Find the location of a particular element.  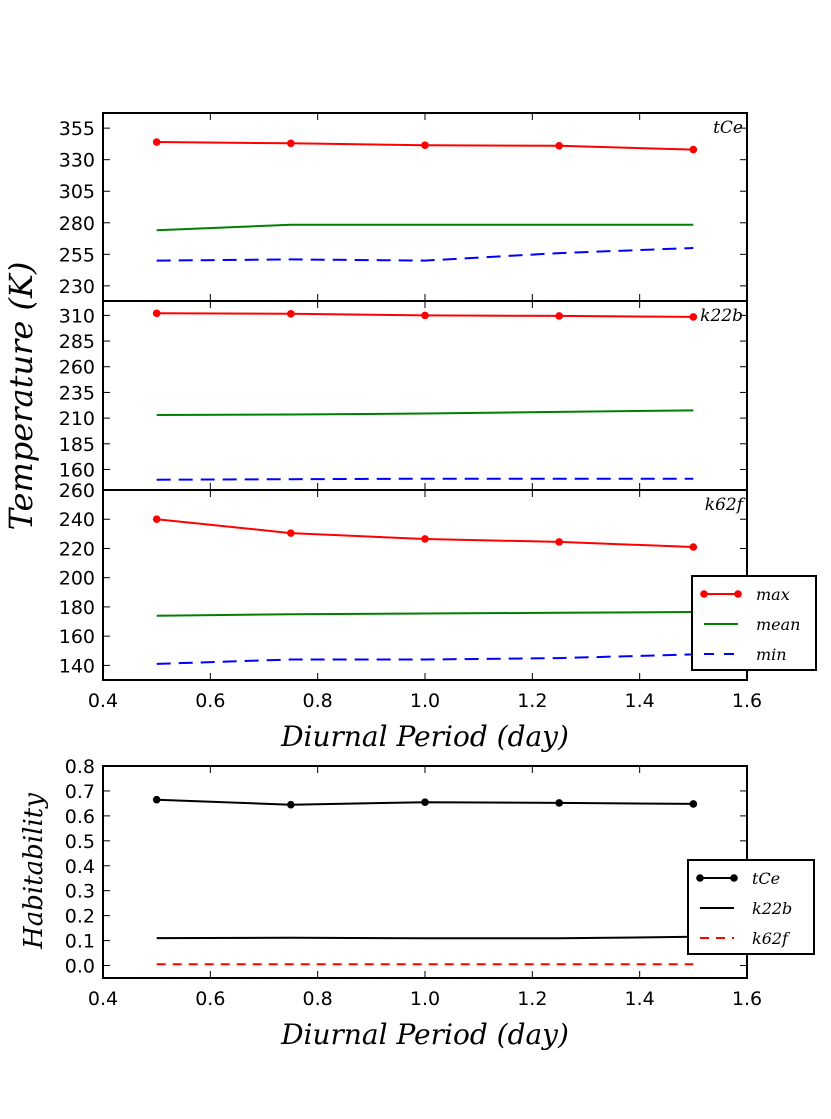

ytick-label: 230 is located at coordinates (77, 287).